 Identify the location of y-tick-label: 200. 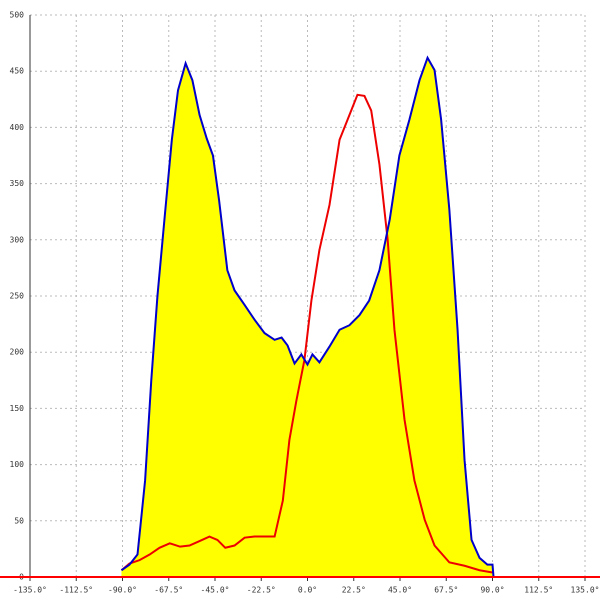
(17, 352).